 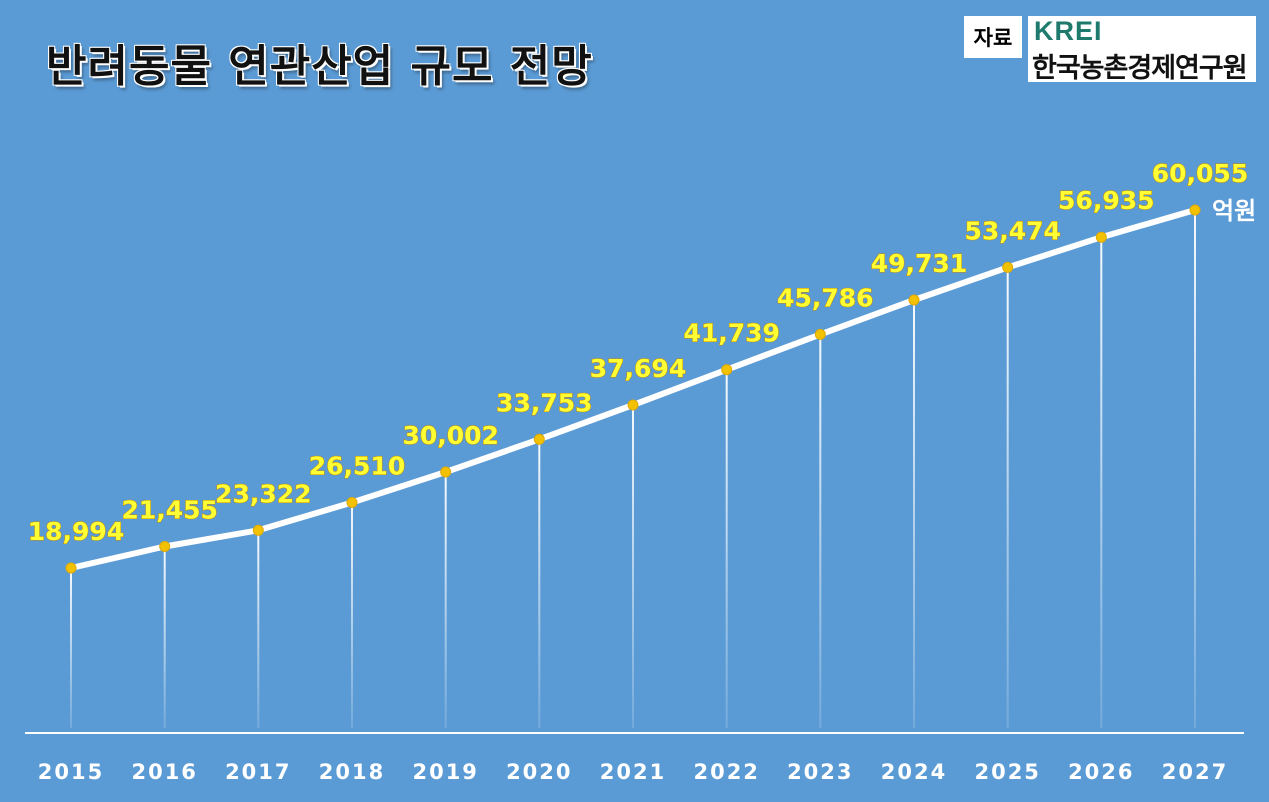 I want to click on source-box: 자료 KREI 한국농촌경제연구원, so click(x=1110, y=50).